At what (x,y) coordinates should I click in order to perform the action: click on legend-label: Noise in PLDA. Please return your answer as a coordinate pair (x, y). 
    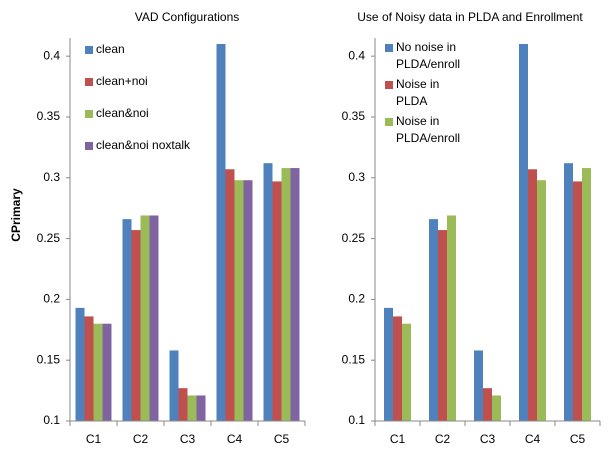
    Looking at the image, I should click on (418, 92).